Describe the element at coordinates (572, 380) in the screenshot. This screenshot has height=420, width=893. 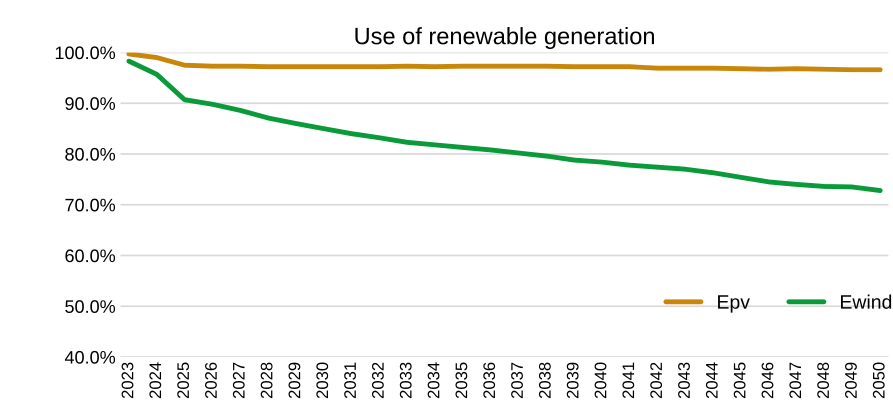
I see `x-tick-label: 2039` at that location.